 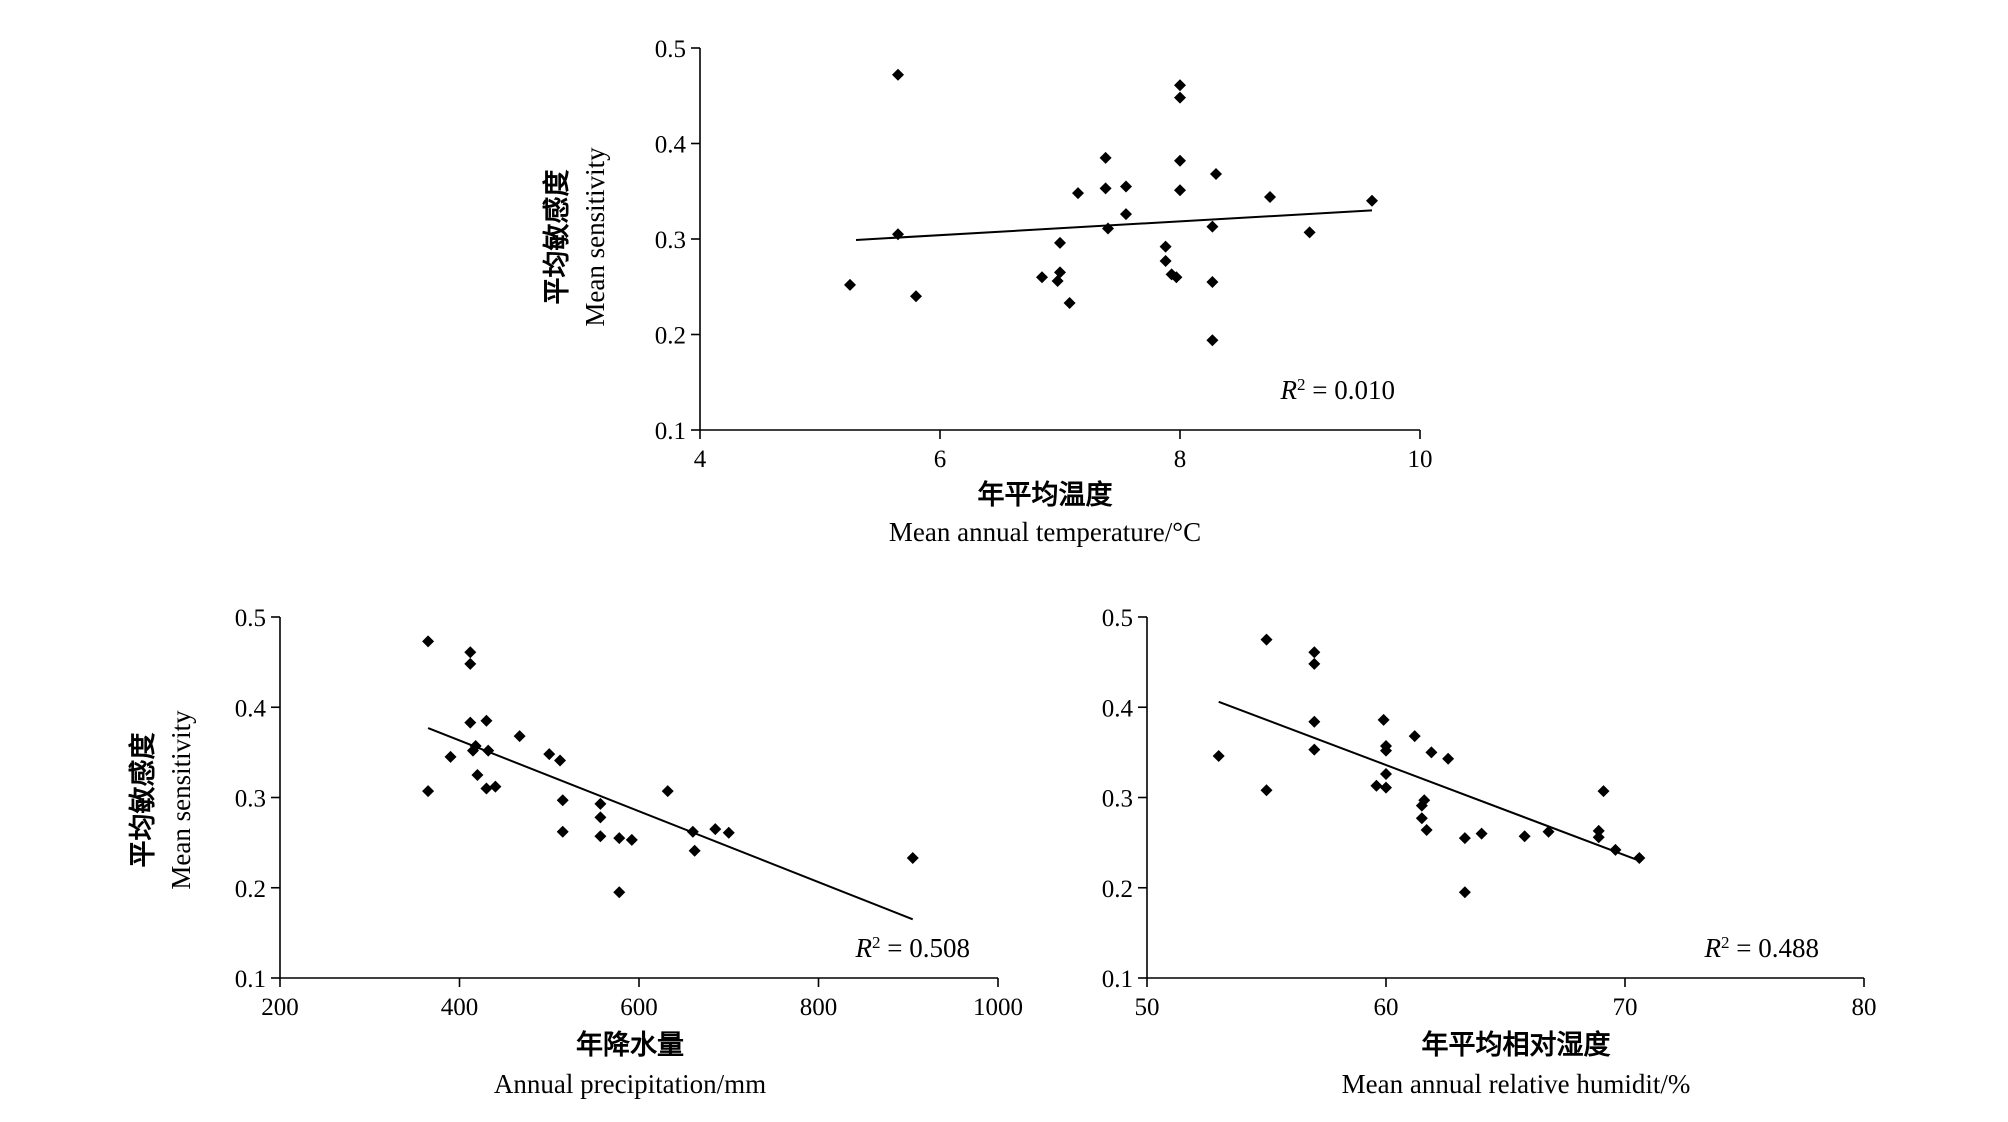 I want to click on x-tick-label: 60, so click(x=1386, y=1007).